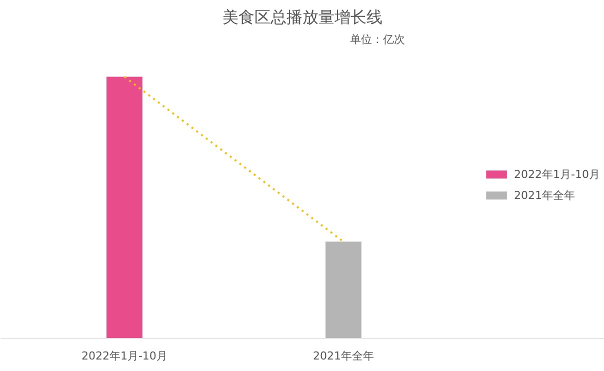 Image resolution: width=604 pixels, height=371 pixels. I want to click on legend-label: 2022年1月-10月, so click(557, 174).